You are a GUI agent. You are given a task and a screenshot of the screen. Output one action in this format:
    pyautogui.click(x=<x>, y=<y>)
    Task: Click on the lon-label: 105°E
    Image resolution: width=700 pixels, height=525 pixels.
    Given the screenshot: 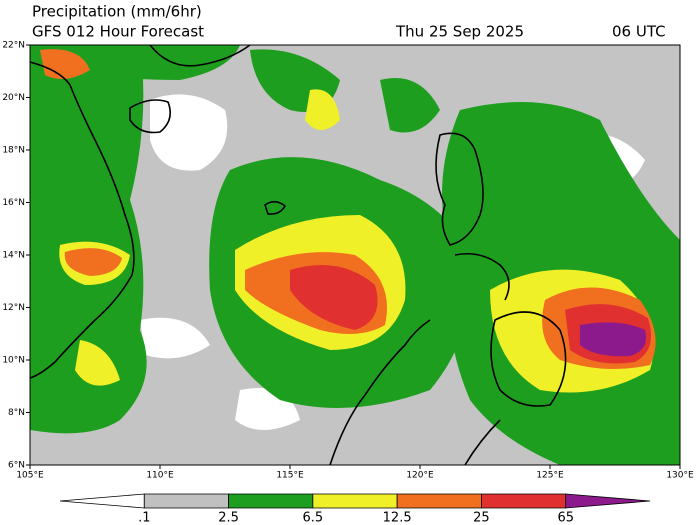 What is the action you would take?
    pyautogui.click(x=30, y=476)
    